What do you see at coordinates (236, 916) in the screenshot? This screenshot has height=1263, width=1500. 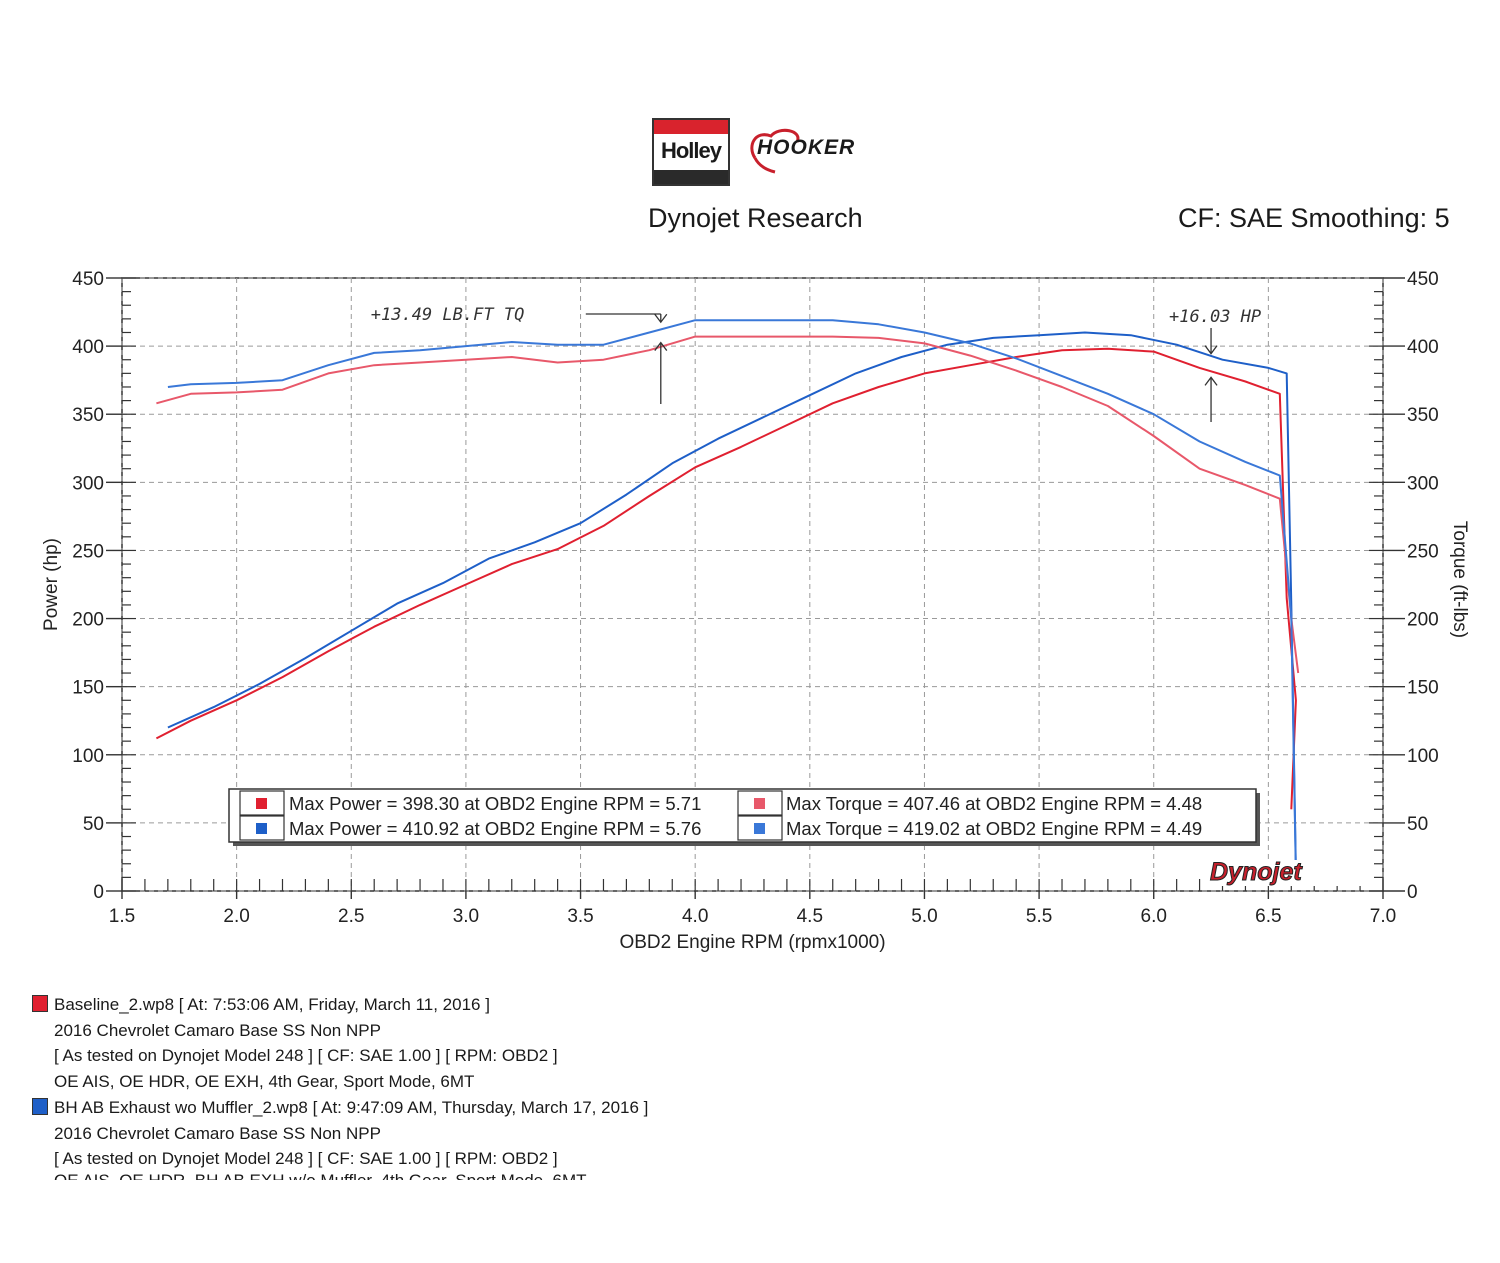 I see `x-tick-label: 2.0` at bounding box center [236, 916].